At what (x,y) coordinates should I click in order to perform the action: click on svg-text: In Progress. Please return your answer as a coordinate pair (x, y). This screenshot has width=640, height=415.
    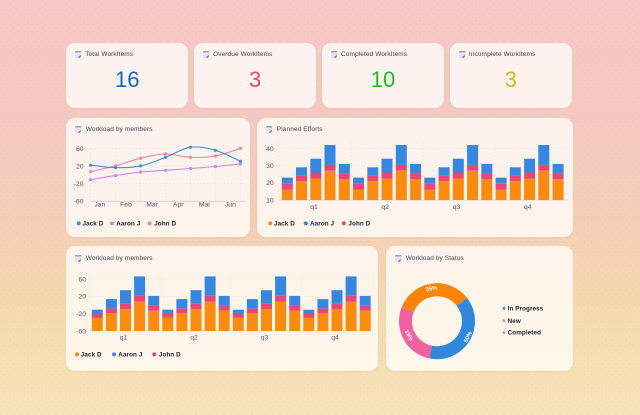
    Looking at the image, I should click on (526, 308).